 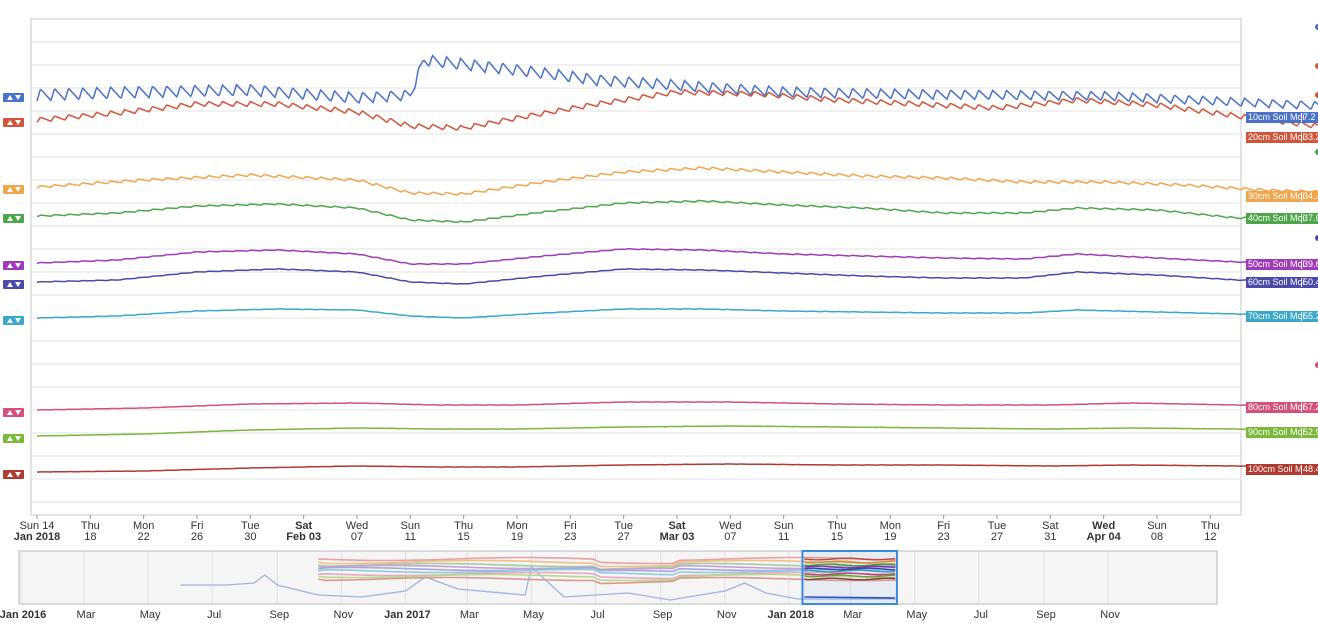 I want to click on series-name-label: 100cm Soil M, so click(x=1275, y=469).